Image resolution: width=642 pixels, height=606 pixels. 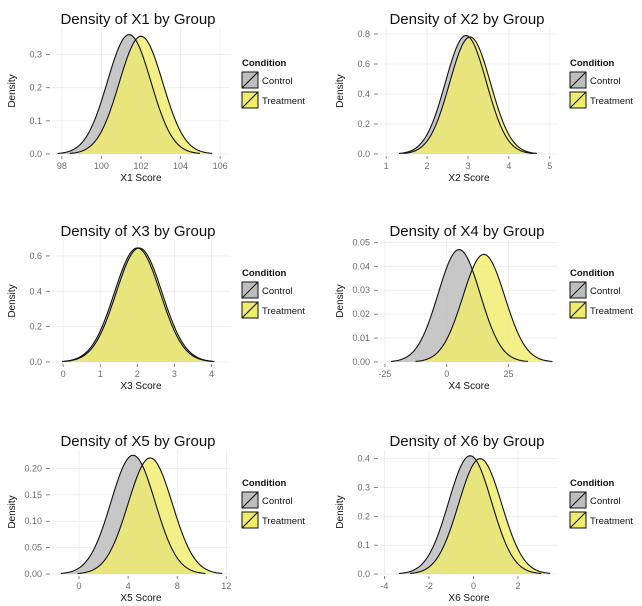 I want to click on x-tick-label: -25, so click(x=384, y=374).